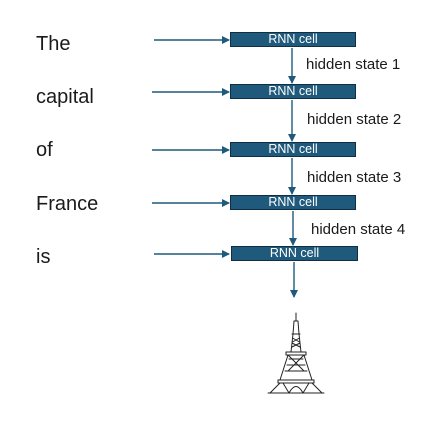 Image resolution: width=444 pixels, height=426 pixels. What do you see at coordinates (65, 97) in the screenshot?
I see `input-token-2: capital` at bounding box center [65, 97].